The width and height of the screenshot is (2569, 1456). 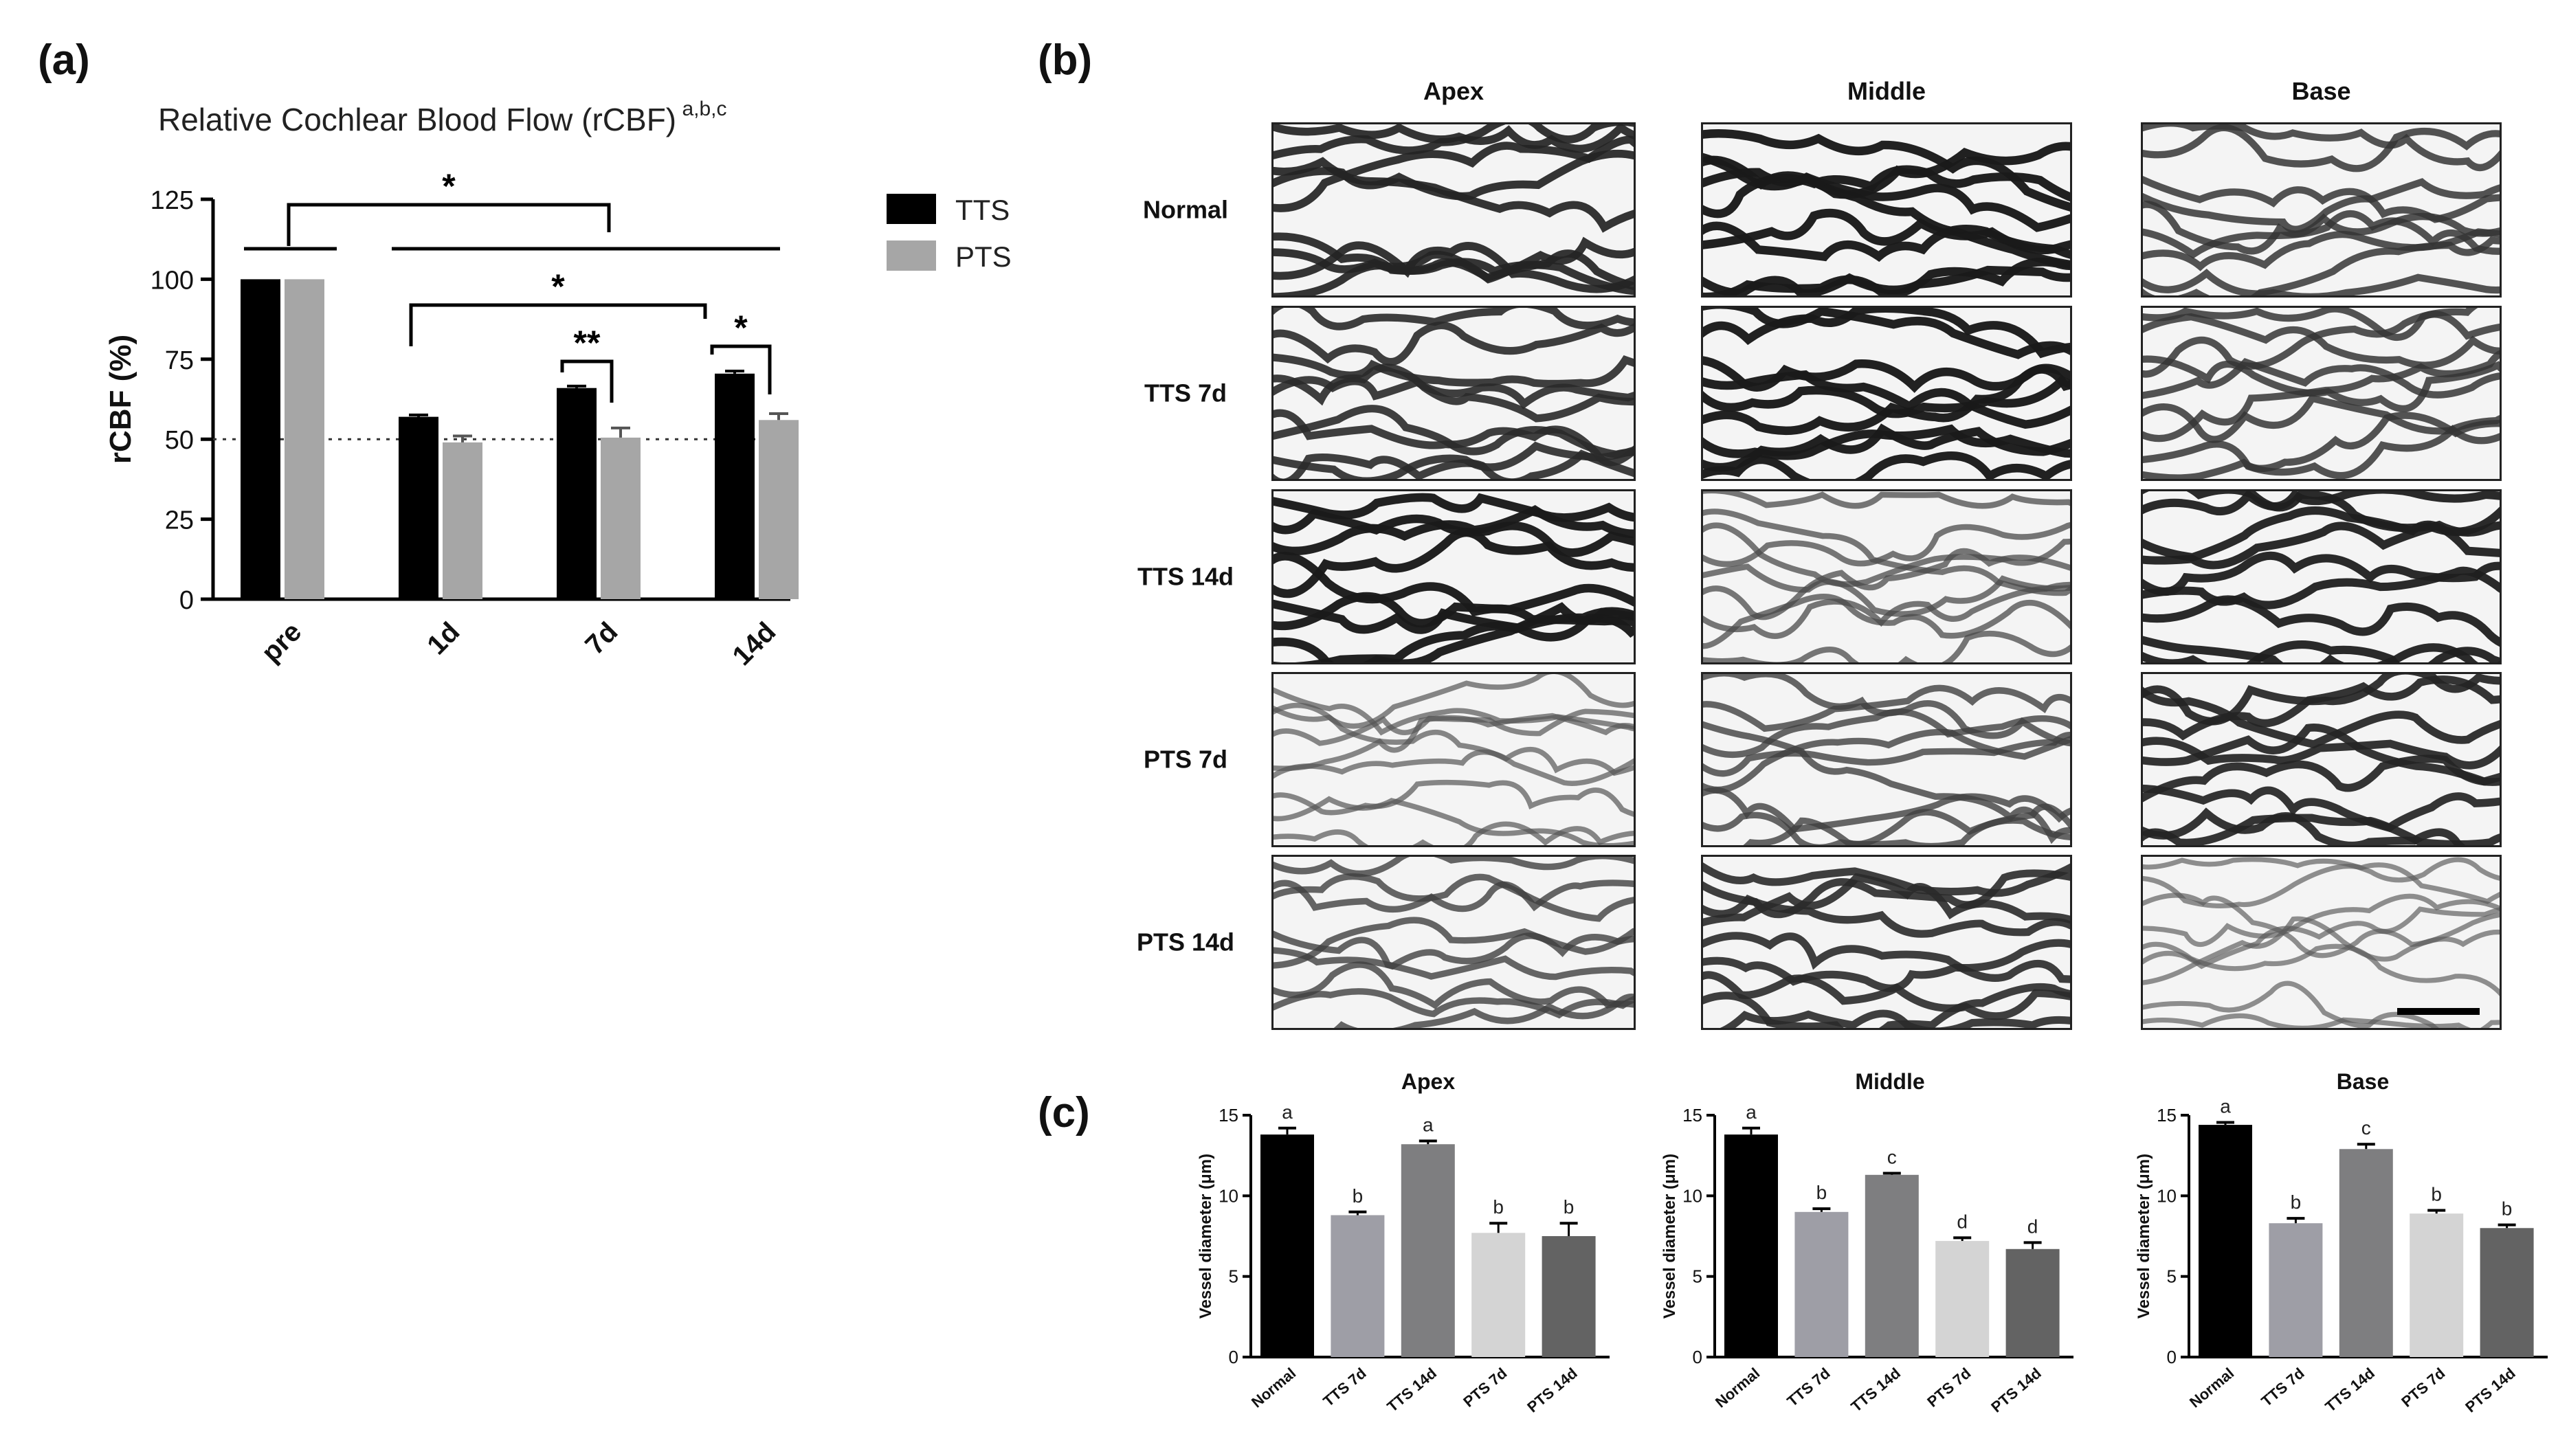 I want to click on chart-a-ytick-label: 75, so click(x=179, y=360).